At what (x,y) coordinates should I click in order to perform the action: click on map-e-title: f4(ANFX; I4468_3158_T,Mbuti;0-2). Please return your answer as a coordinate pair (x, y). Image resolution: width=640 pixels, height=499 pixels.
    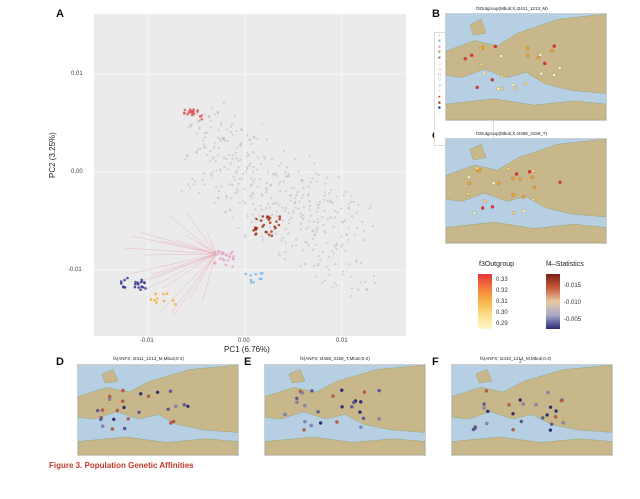
    Looking at the image, I should click on (335, 358).